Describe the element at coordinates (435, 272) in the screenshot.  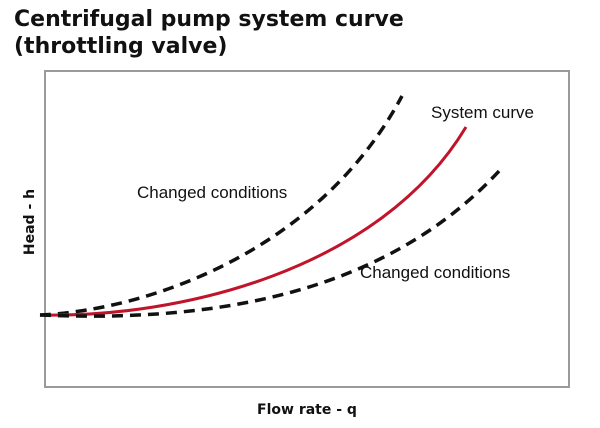
I see `changed-conditions-lower-label: Changed conditions` at that location.